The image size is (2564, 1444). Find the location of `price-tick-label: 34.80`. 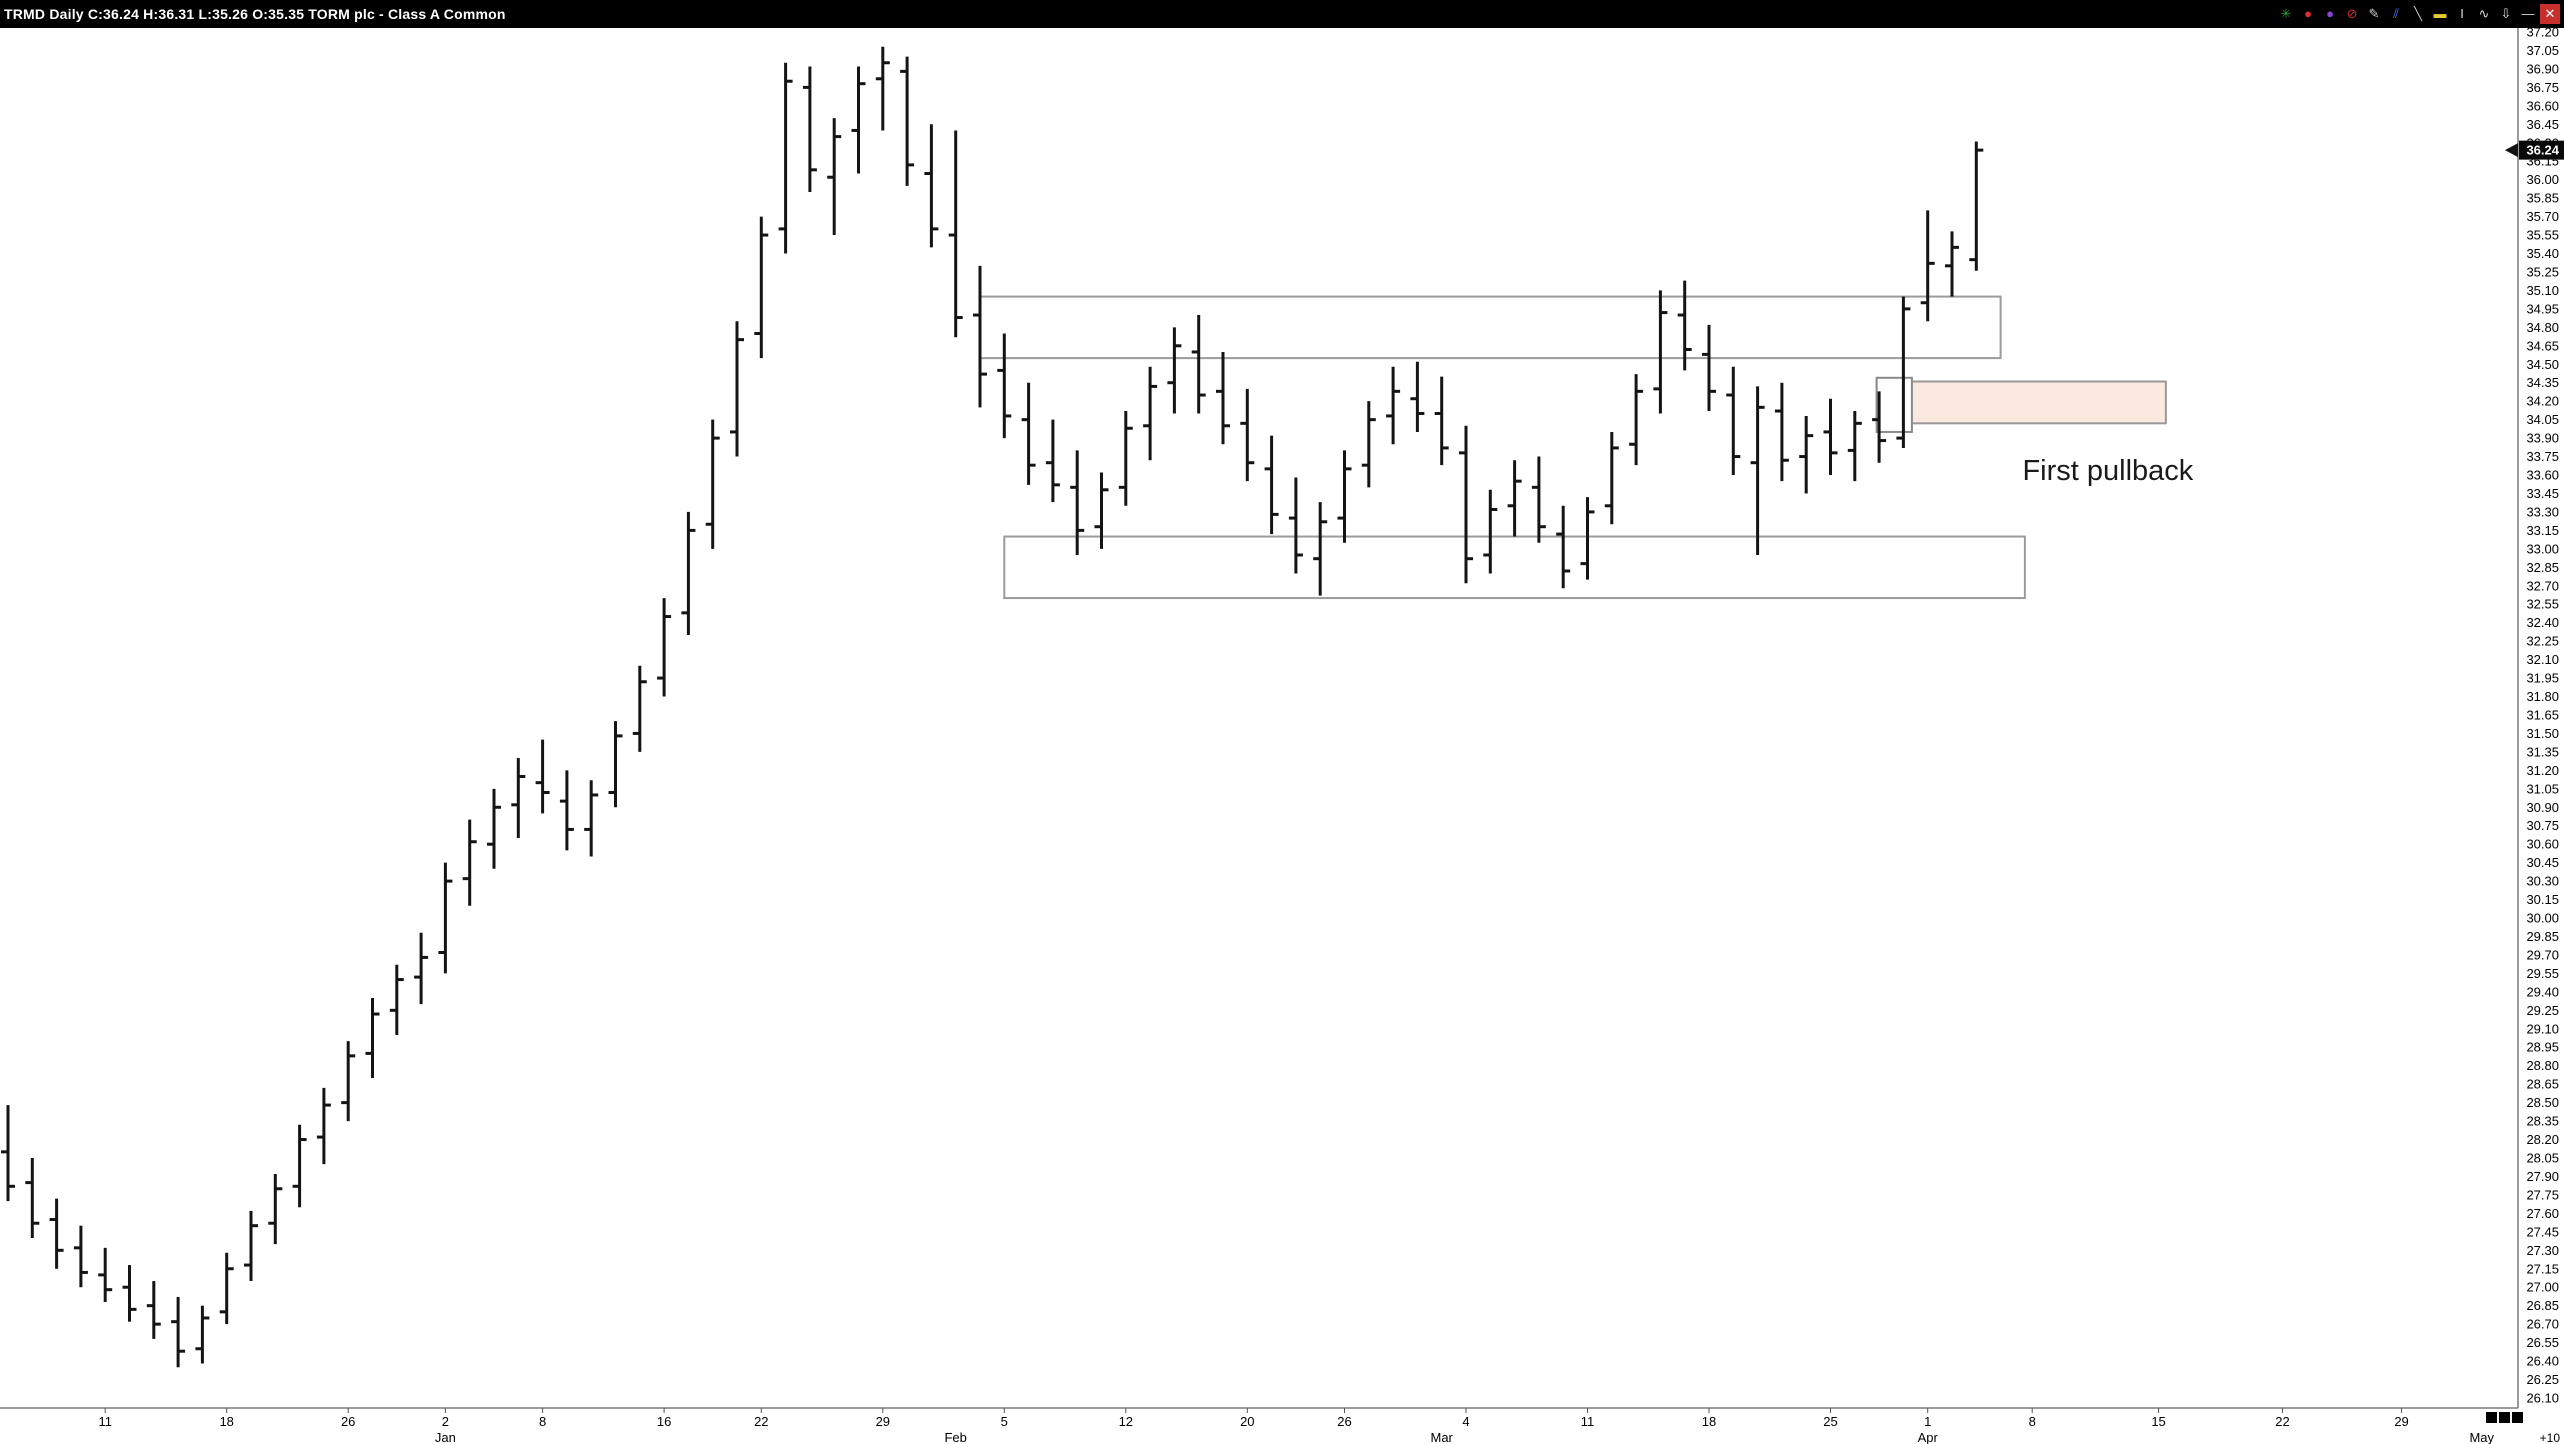

price-tick-label: 34.80 is located at coordinates (2542, 327).